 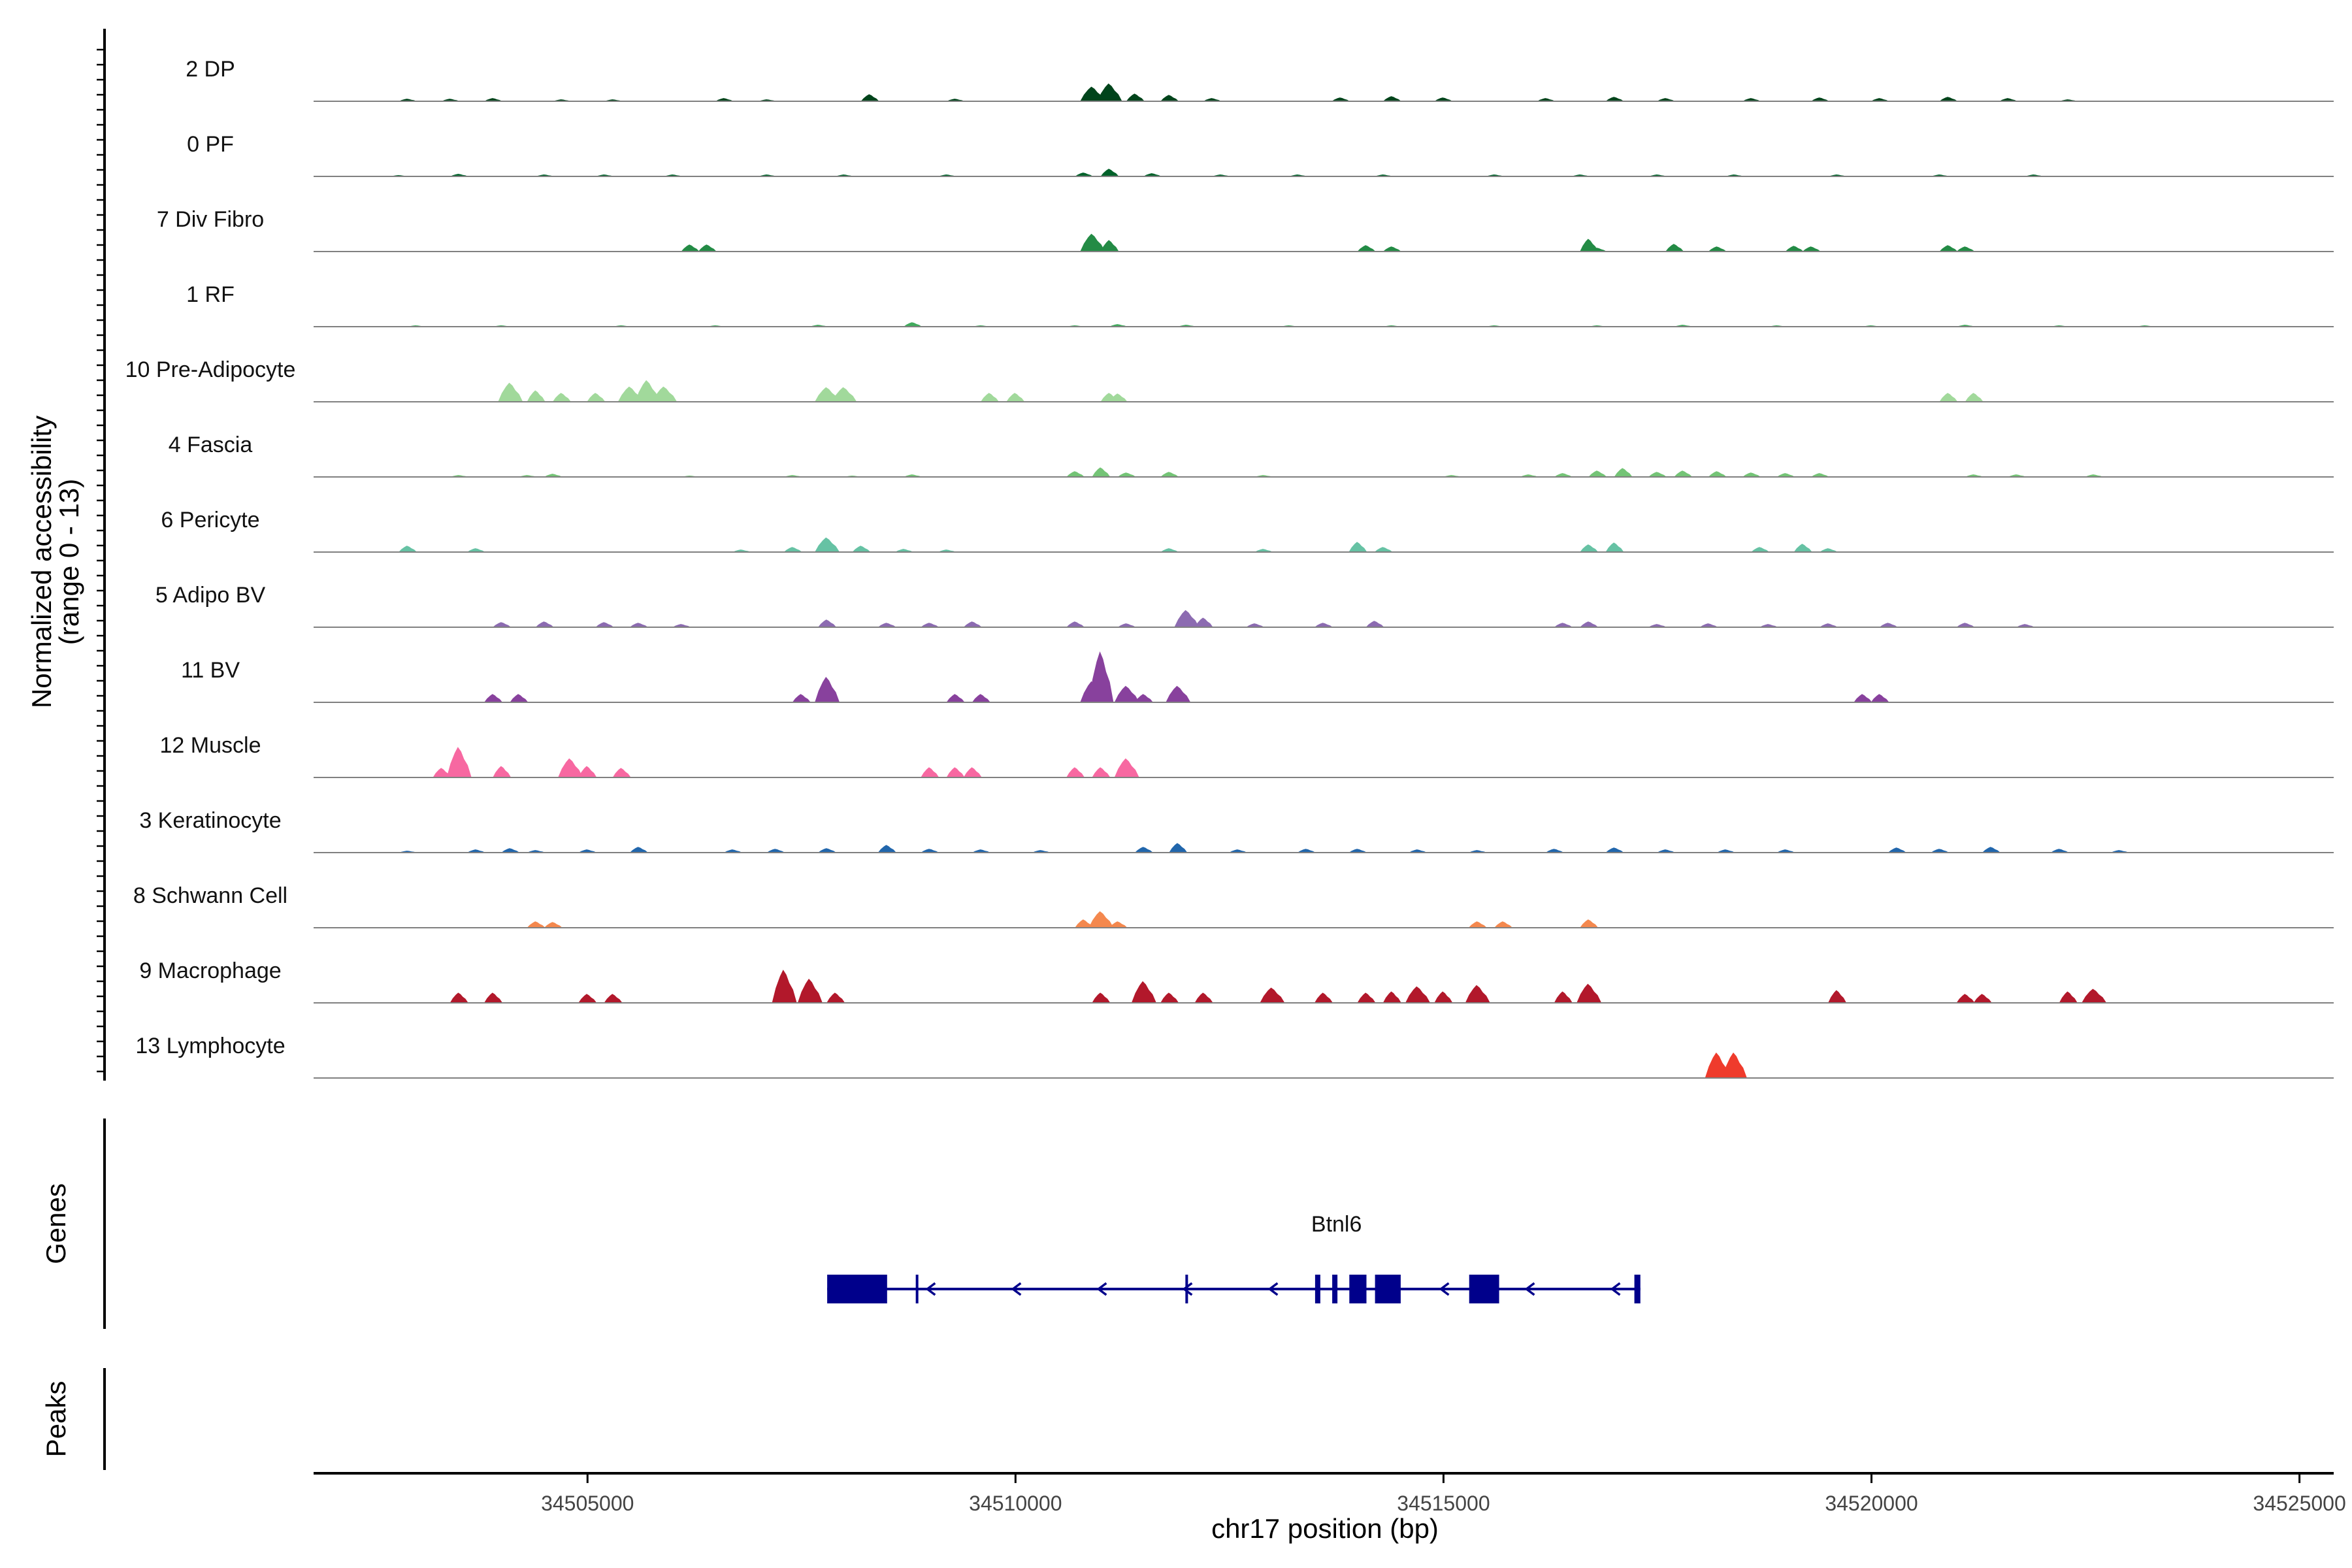 I want to click on x-tick-label: 34515000, so click(x=1443, y=1503).